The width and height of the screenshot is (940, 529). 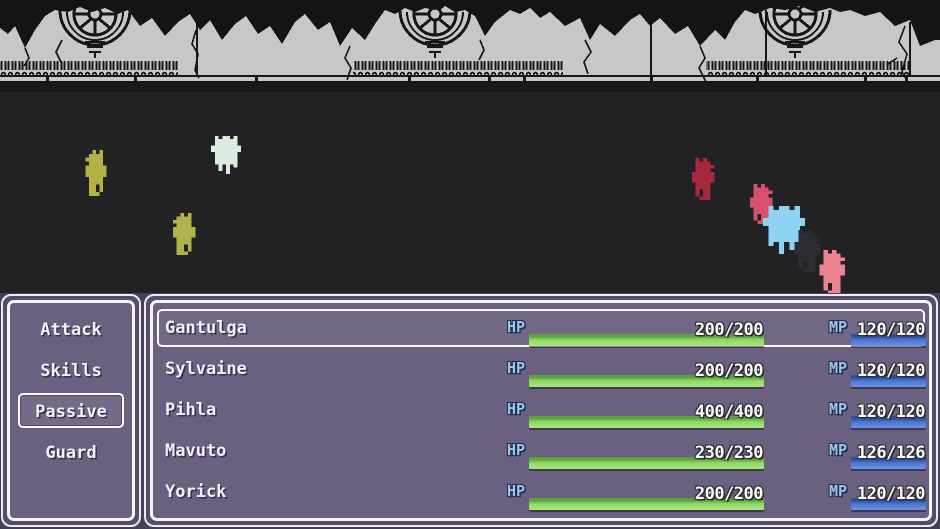 What do you see at coordinates (196, 451) in the screenshot?
I see `party-member-name: Mavuto` at bounding box center [196, 451].